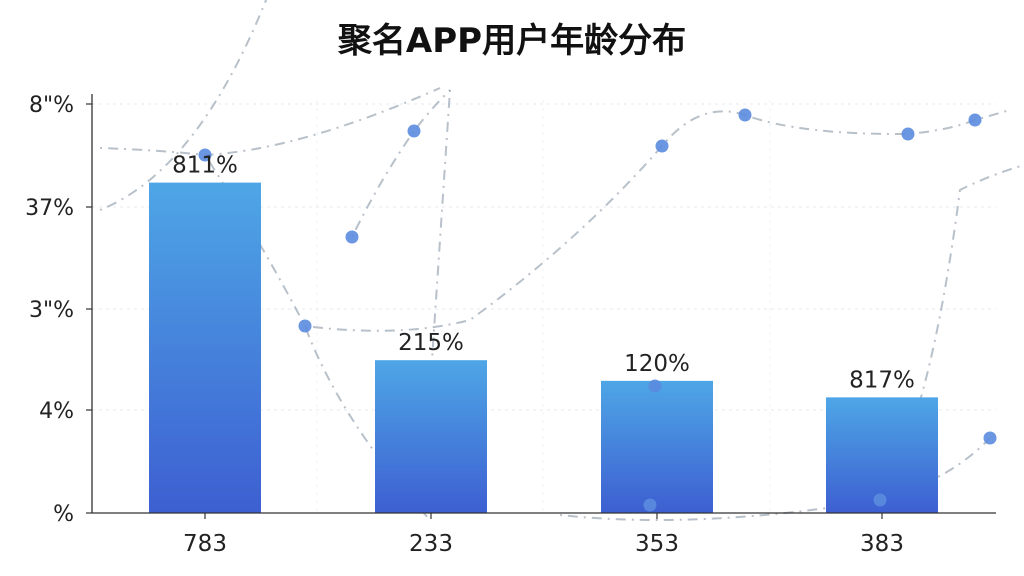 The width and height of the screenshot is (1024, 576). Describe the element at coordinates (56, 411) in the screenshot. I see `y-tick-label: 4%` at that location.